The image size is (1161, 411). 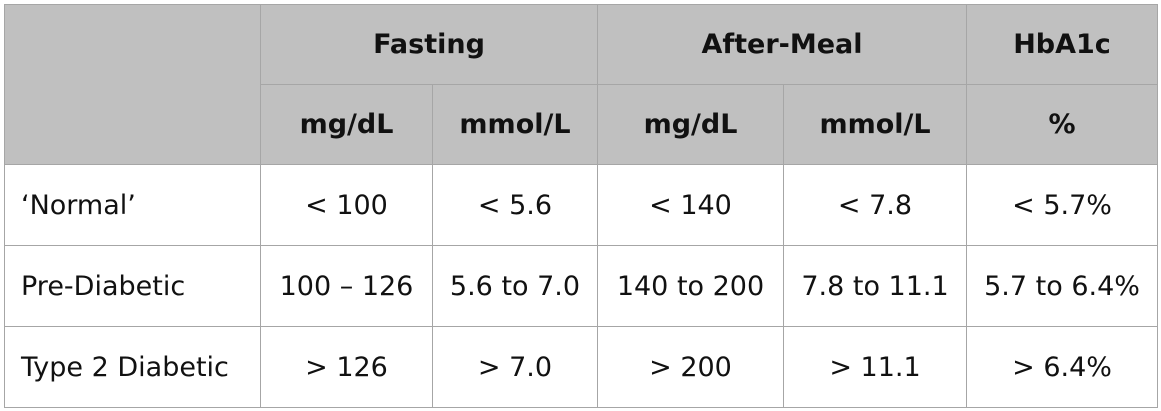 What do you see at coordinates (132, 286) in the screenshot?
I see `row-label: Pre-Diabetic` at bounding box center [132, 286].